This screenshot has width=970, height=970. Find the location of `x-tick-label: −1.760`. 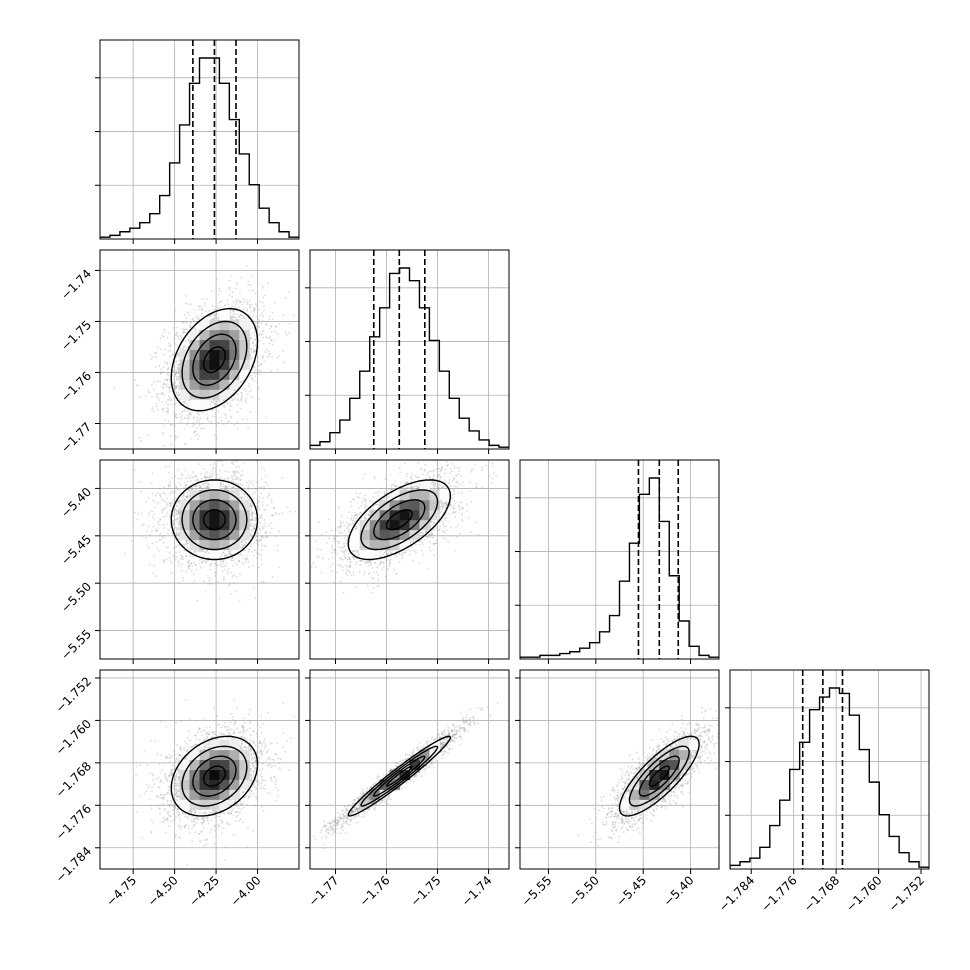

x-tick-label: −1.760 is located at coordinates (863, 893).